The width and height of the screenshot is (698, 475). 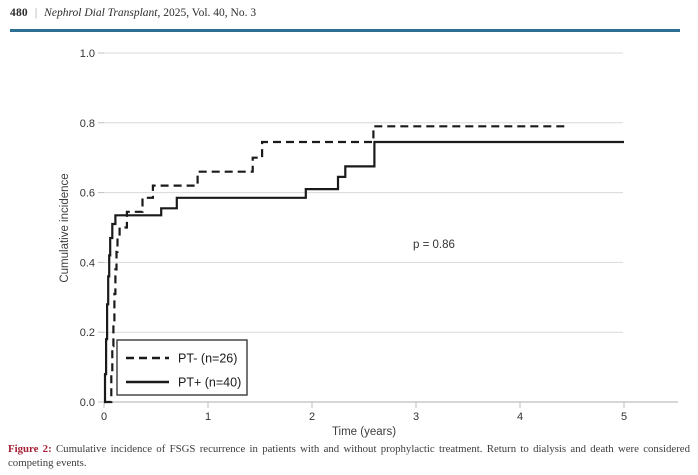 I want to click on legend-label-pt-minus: PT- (n=26), so click(x=207, y=359).